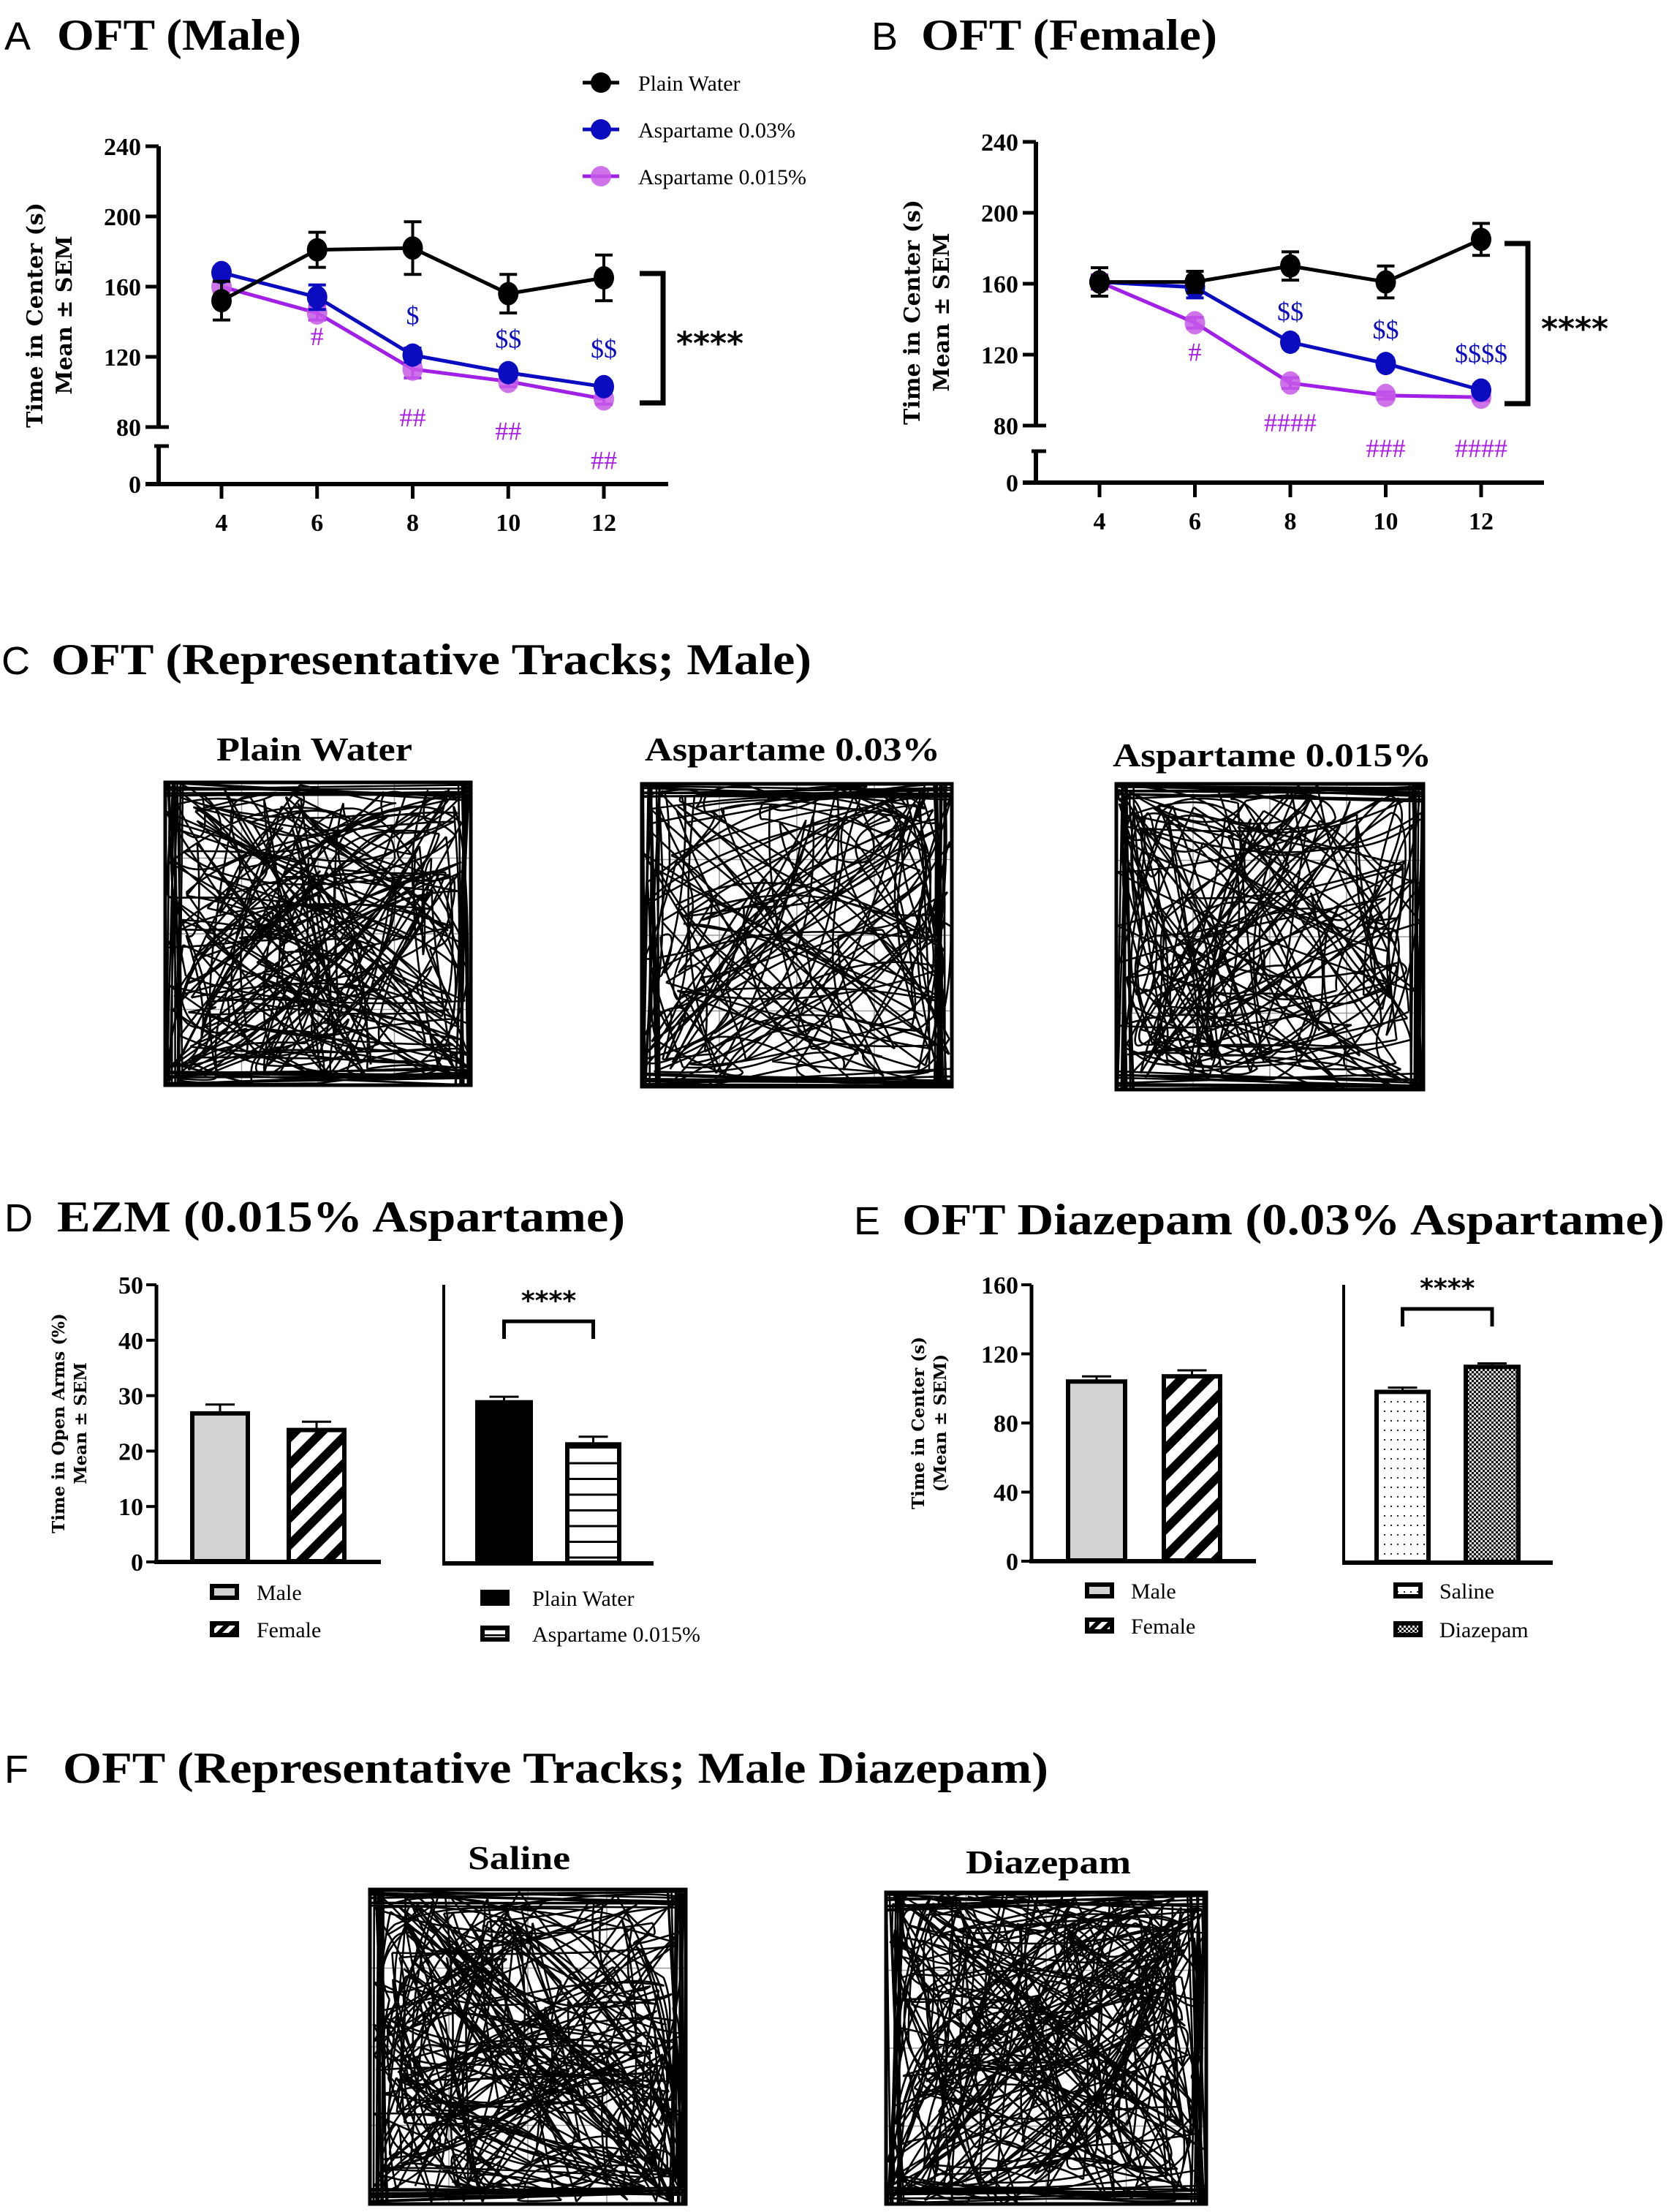 This screenshot has height=2212, width=1669. What do you see at coordinates (222, 523) in the screenshot?
I see `x-tick-label: 4` at bounding box center [222, 523].